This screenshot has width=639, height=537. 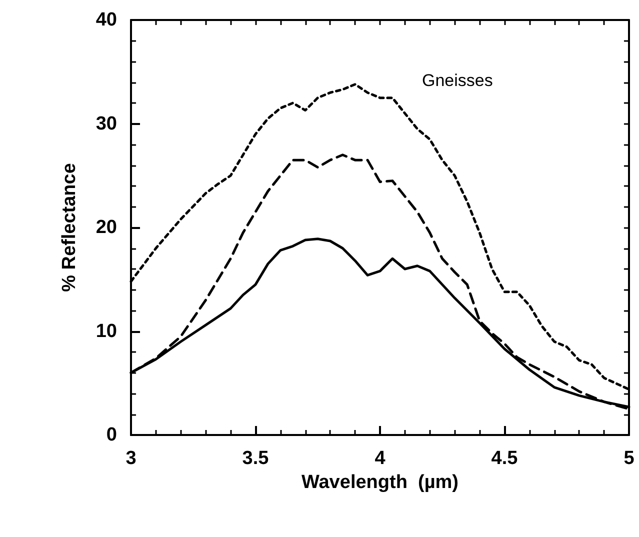 What do you see at coordinates (256, 458) in the screenshot?
I see `x-tick-label: 3.5` at bounding box center [256, 458].